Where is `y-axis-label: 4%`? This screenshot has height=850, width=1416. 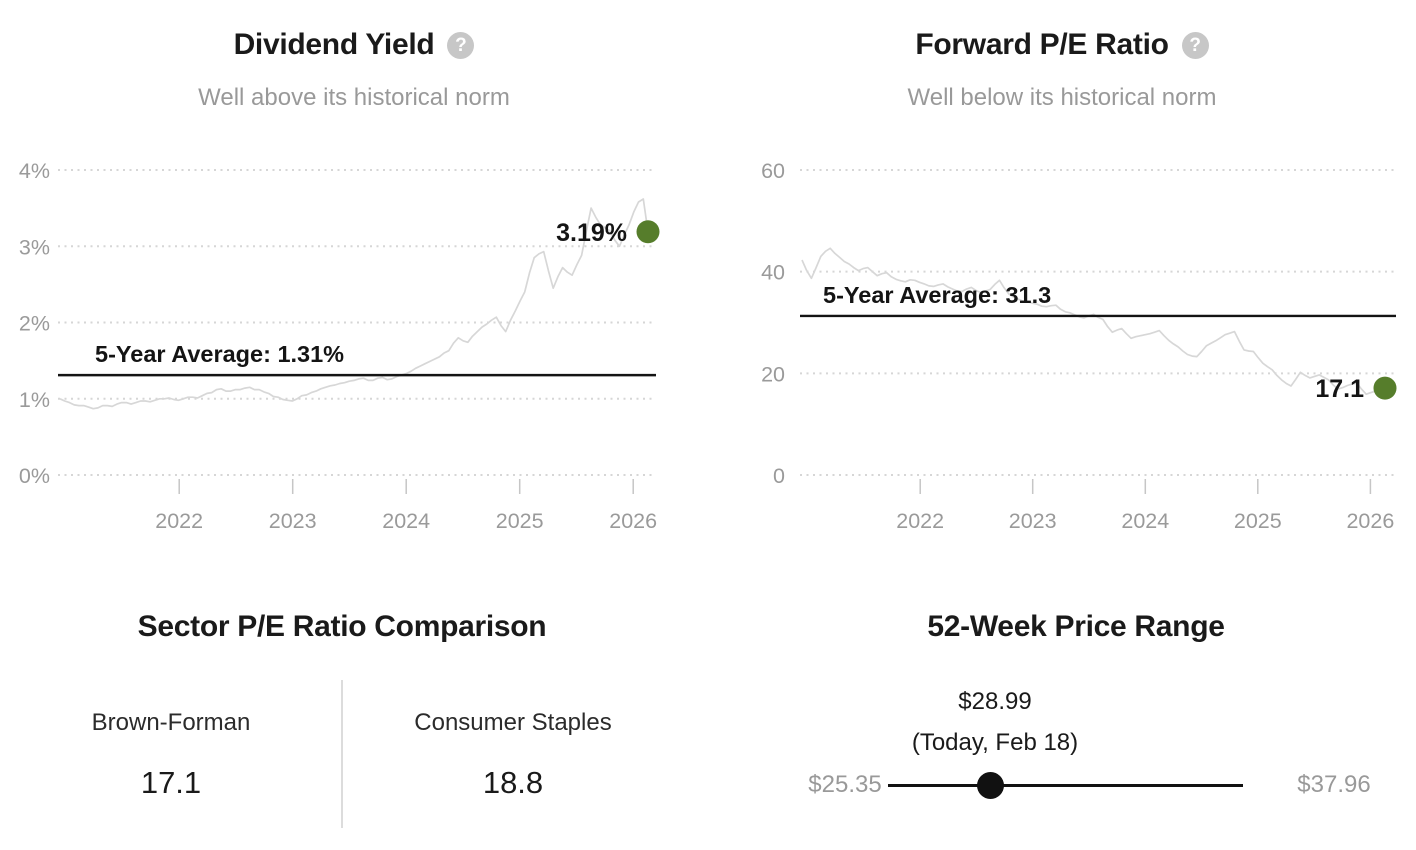
y-axis-label: 4% is located at coordinates (34, 171).